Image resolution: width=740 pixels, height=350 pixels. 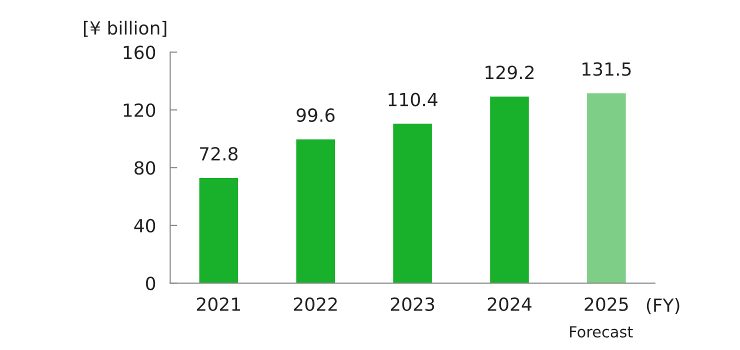 What do you see at coordinates (125, 28) in the screenshot?
I see `y-axis-title: [¥ billion]` at bounding box center [125, 28].